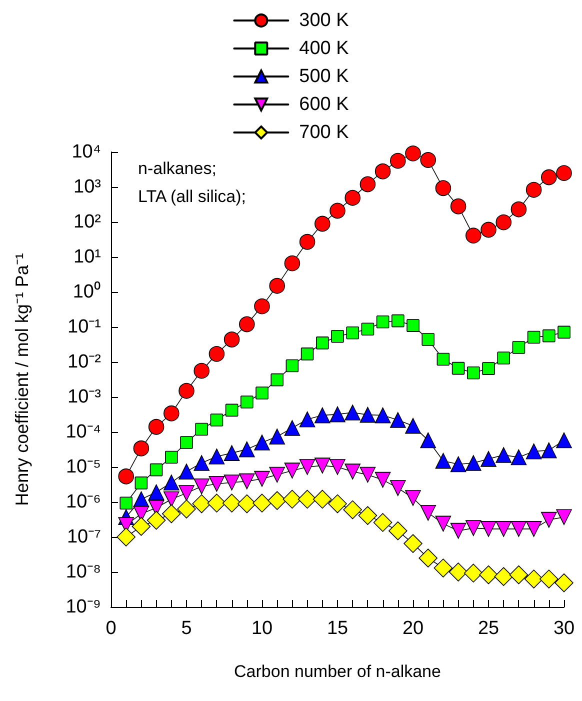 The image size is (582, 701). I want to click on x-axis-title: Carbon number of n-alkane, so click(337, 671).